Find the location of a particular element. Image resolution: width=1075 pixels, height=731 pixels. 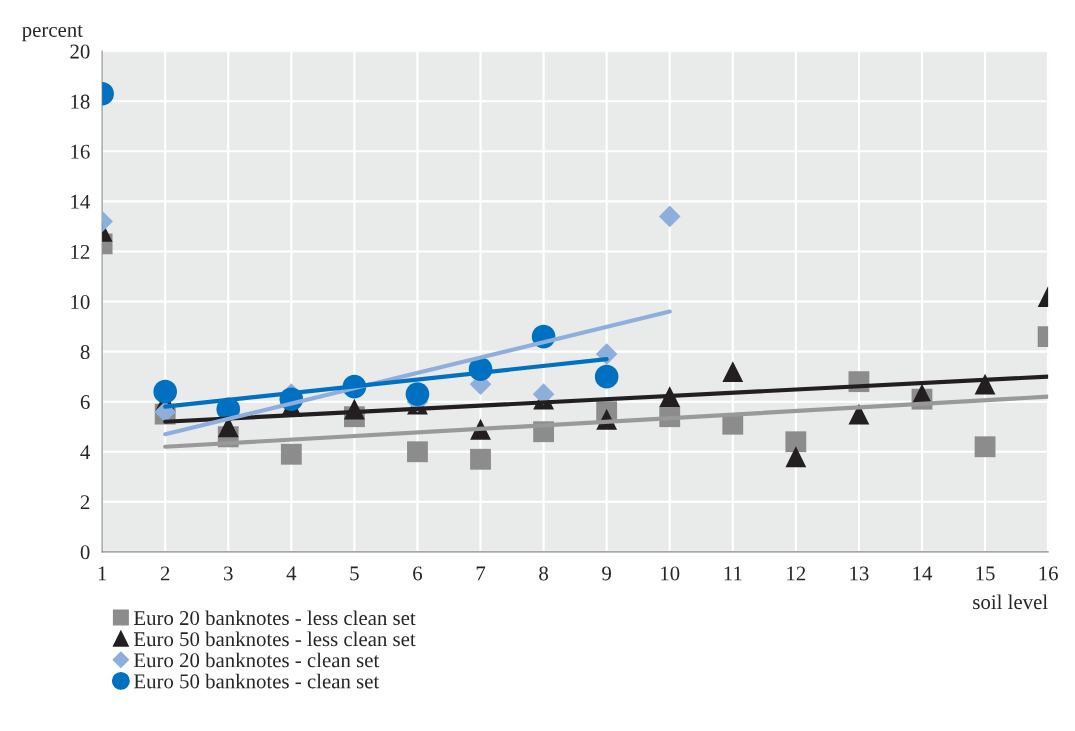

legend-label: Euro 50 banknotes - less clean set is located at coordinates (274, 639).